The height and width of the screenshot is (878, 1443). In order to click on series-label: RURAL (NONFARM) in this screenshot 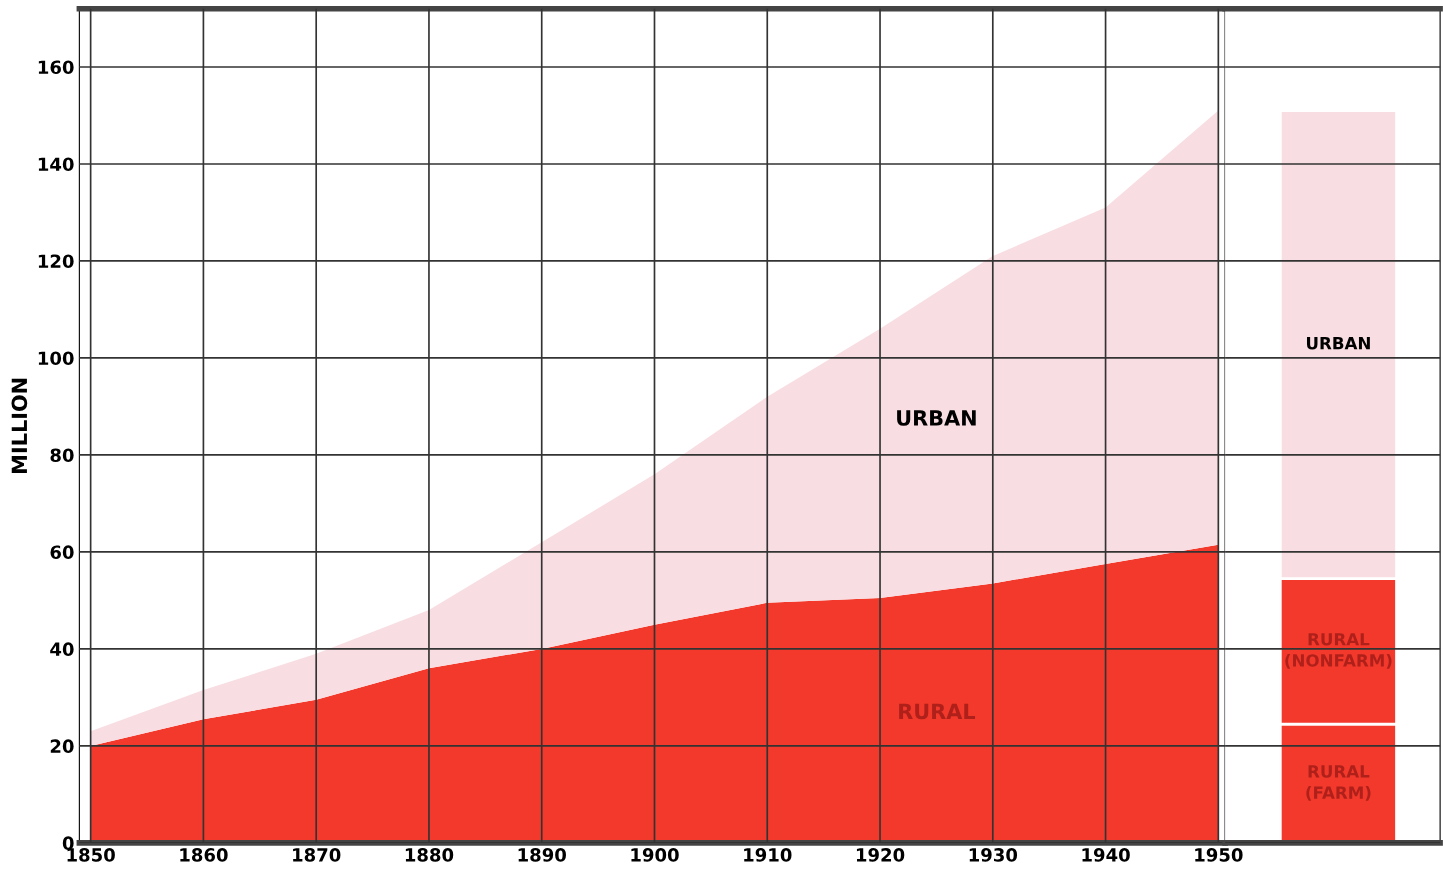, I will do `click(1338, 651)`.